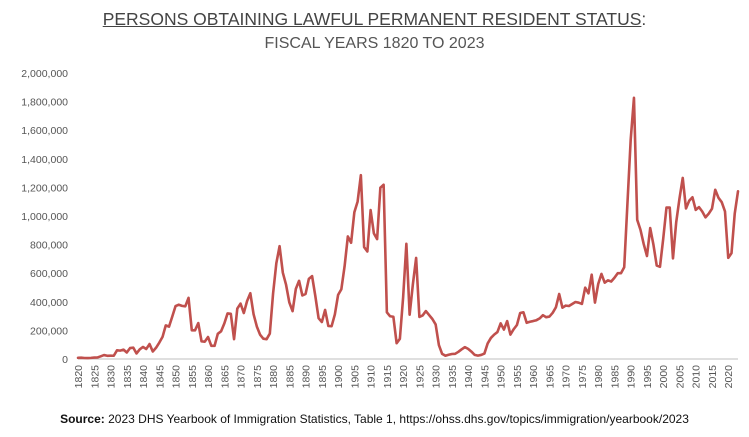 The image size is (749, 437). Describe the element at coordinates (209, 377) in the screenshot. I see `x-tick-label: 1860` at that location.